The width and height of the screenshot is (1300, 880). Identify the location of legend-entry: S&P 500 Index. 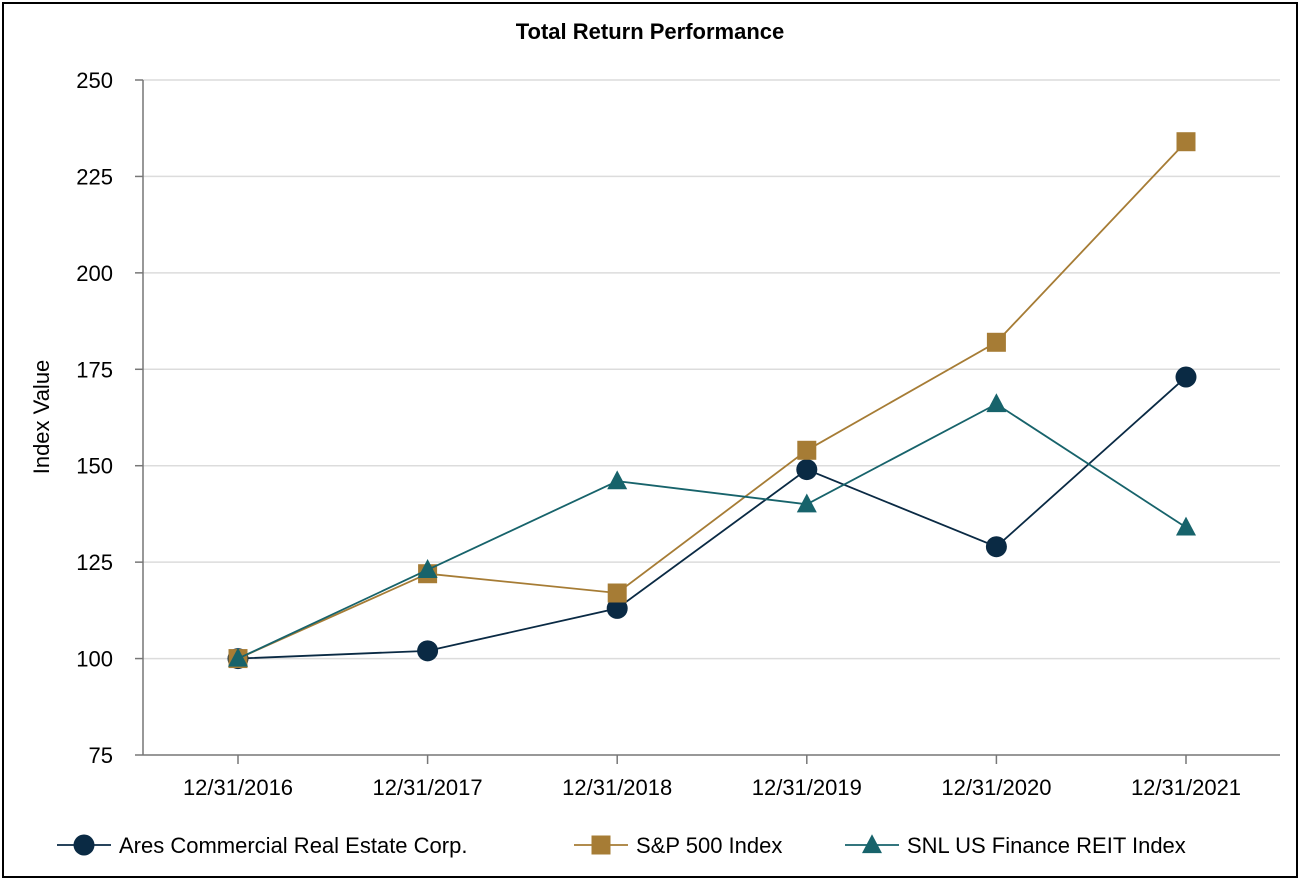
(678, 845).